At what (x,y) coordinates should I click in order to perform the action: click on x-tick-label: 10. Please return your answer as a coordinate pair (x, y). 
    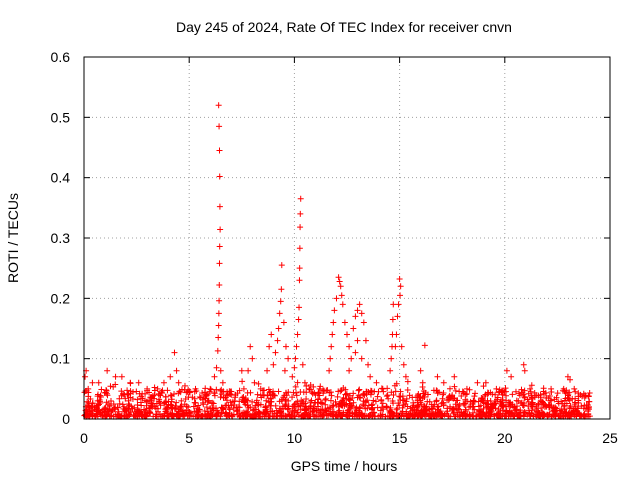
    Looking at the image, I should click on (295, 438).